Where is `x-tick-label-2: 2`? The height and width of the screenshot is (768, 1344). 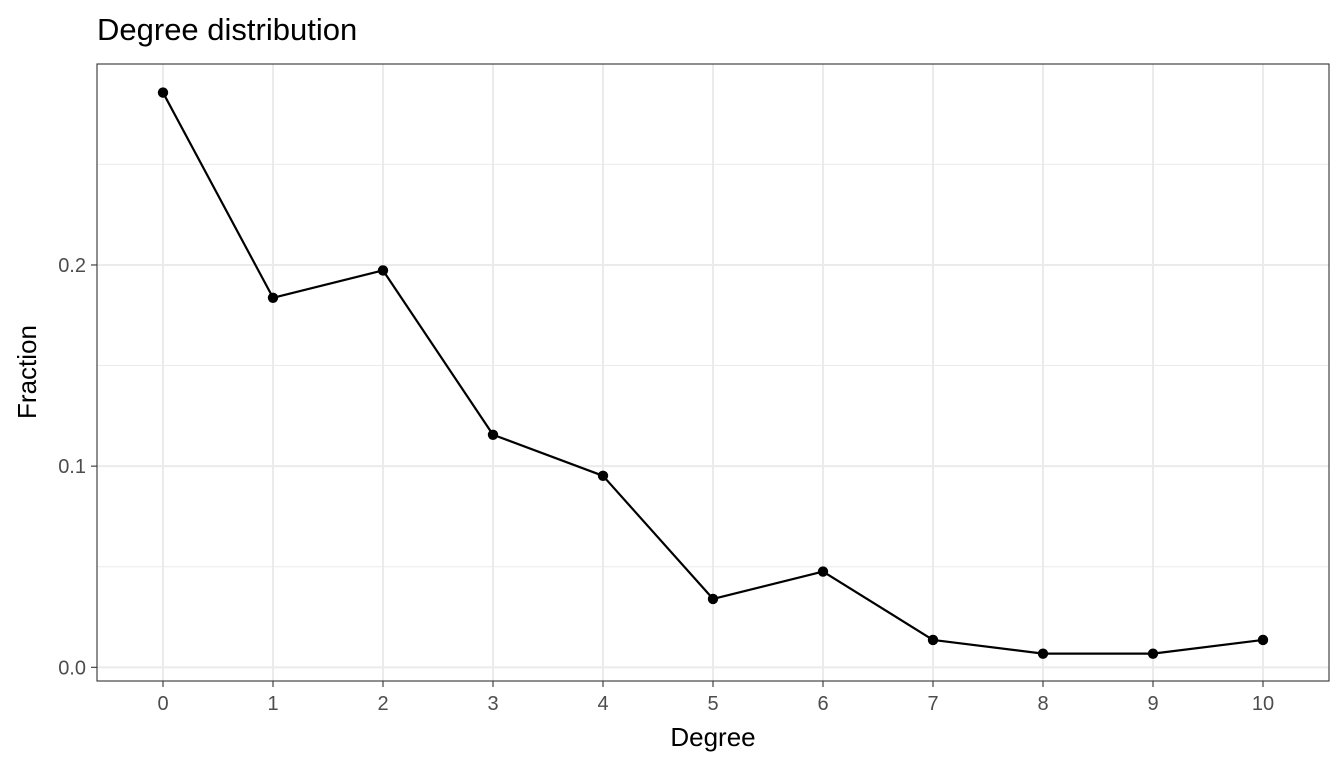
x-tick-label-2: 2 is located at coordinates (382, 704).